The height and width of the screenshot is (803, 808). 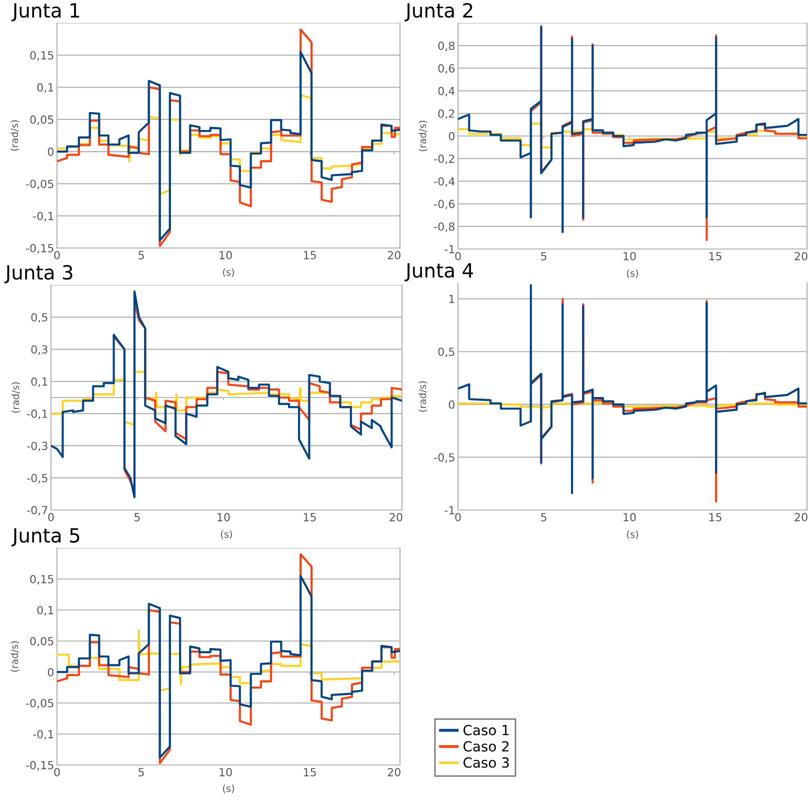 What do you see at coordinates (438, 12) in the screenshot?
I see `chart-title: Junta 2` at bounding box center [438, 12].